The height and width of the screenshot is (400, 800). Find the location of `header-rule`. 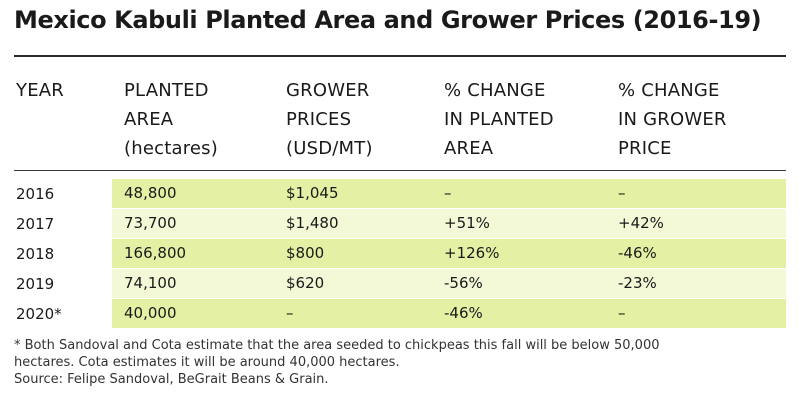

header-rule is located at coordinates (400, 170).